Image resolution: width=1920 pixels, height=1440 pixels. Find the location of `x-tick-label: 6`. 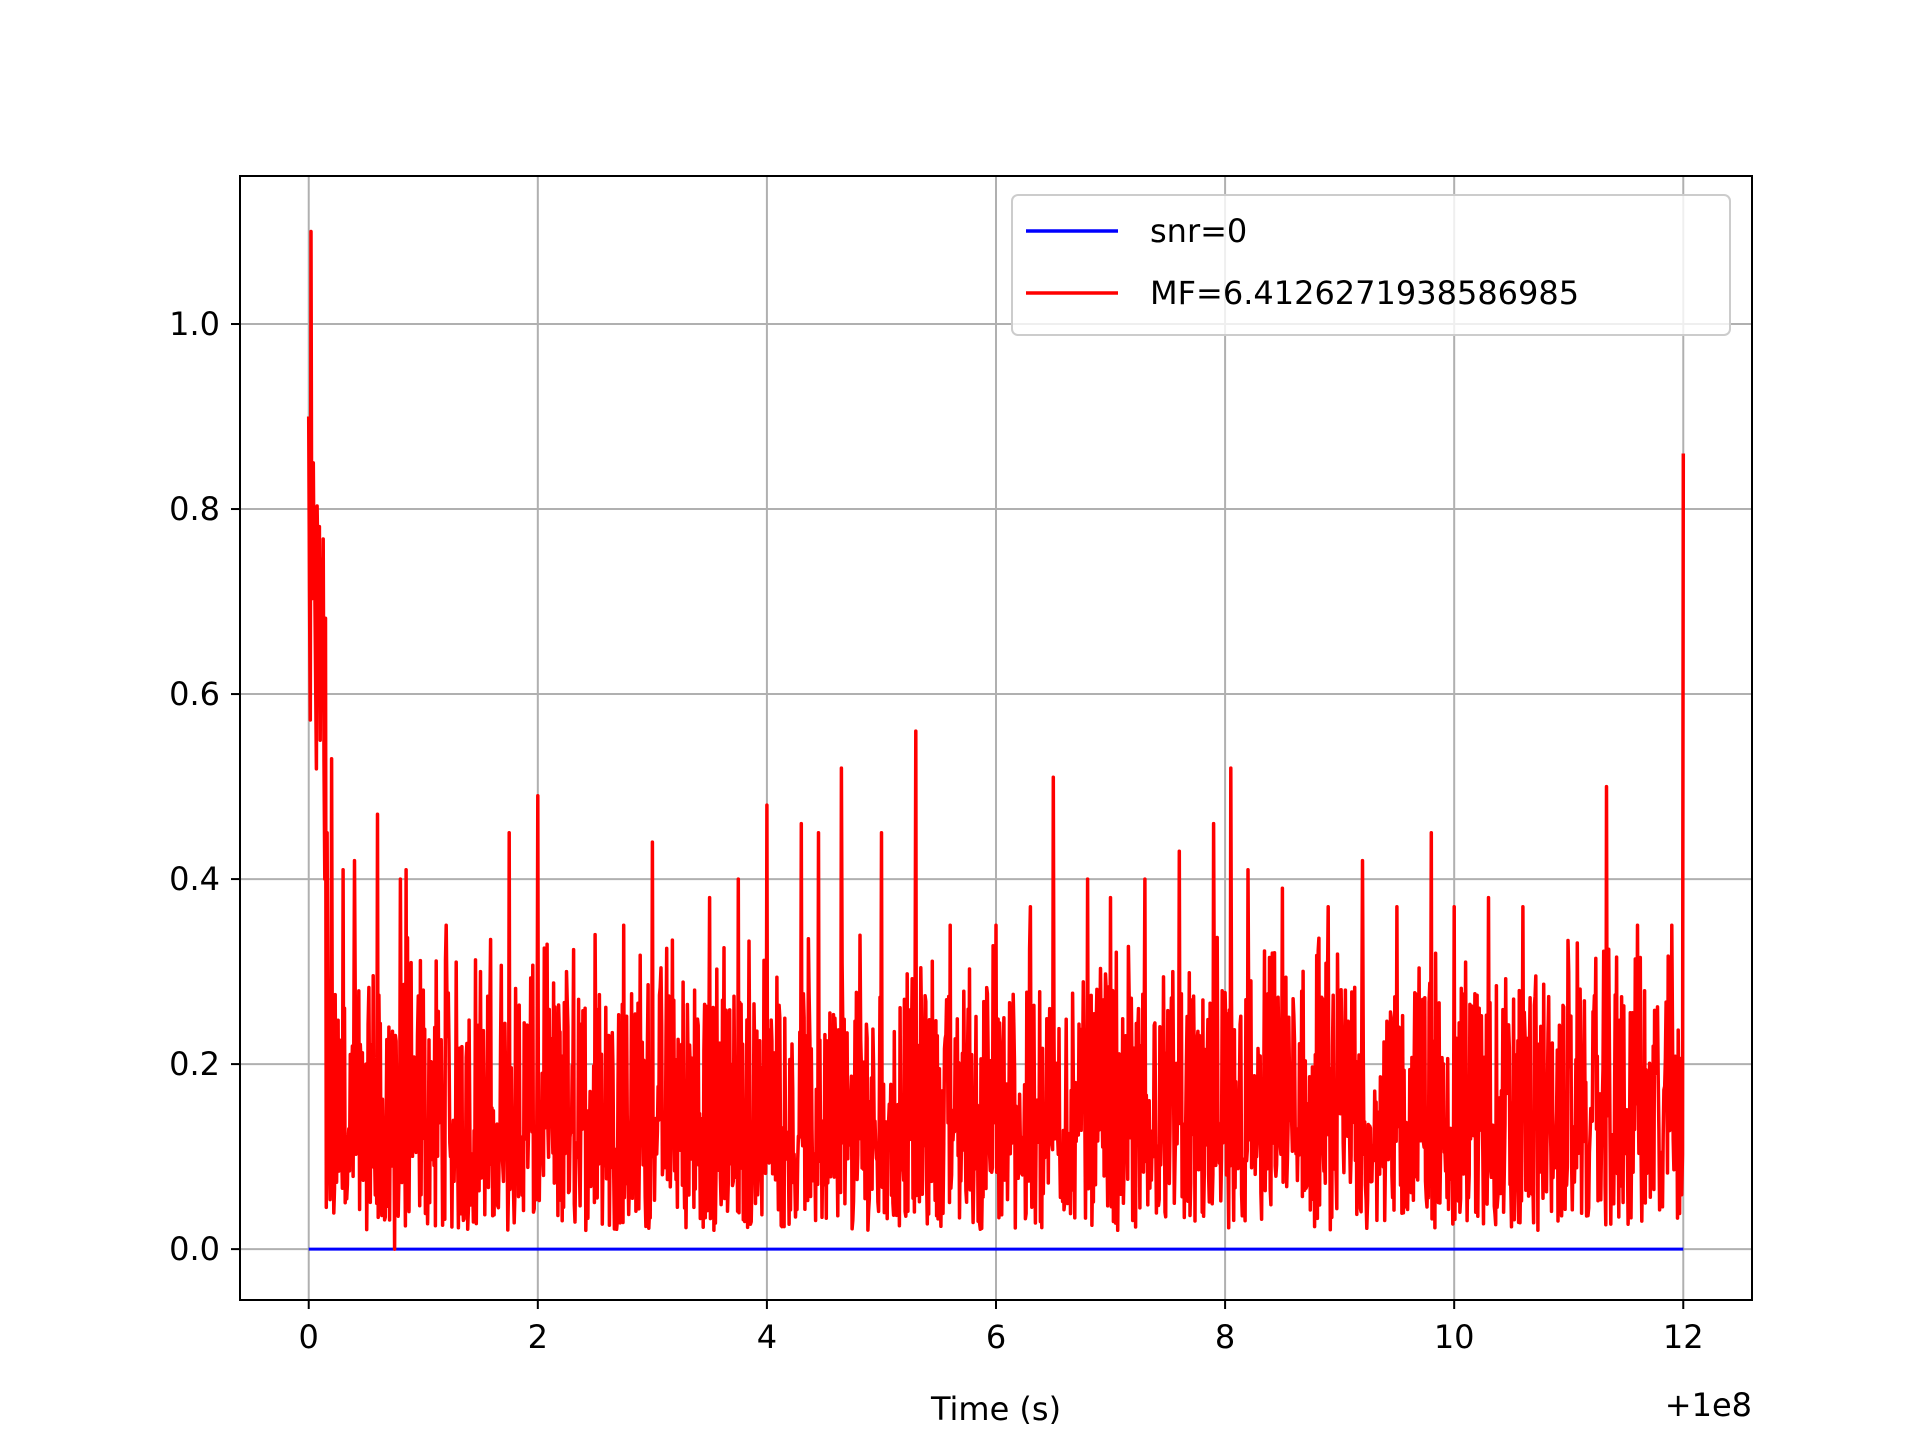

x-tick-label: 6 is located at coordinates (996, 1337).